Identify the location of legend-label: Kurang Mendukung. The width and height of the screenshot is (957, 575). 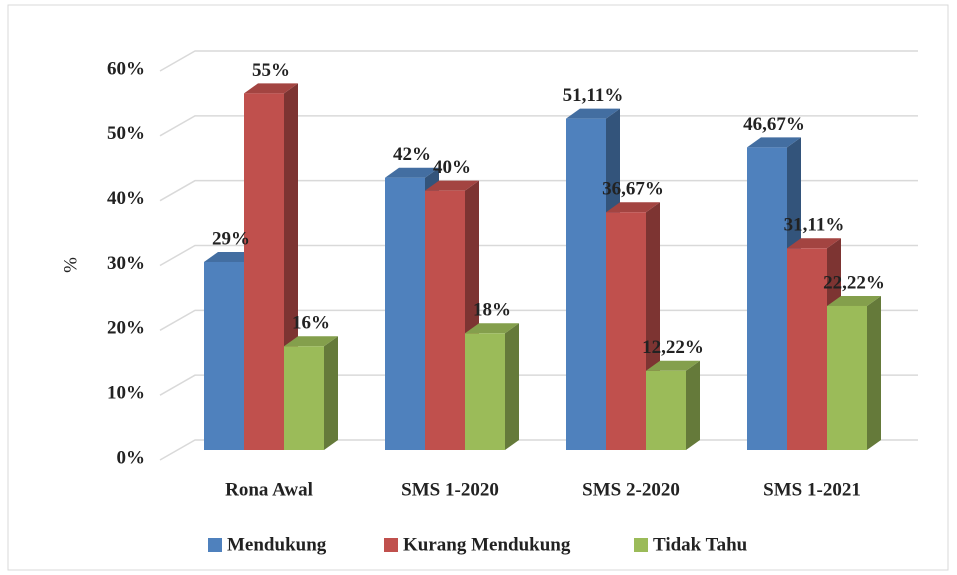
(487, 544).